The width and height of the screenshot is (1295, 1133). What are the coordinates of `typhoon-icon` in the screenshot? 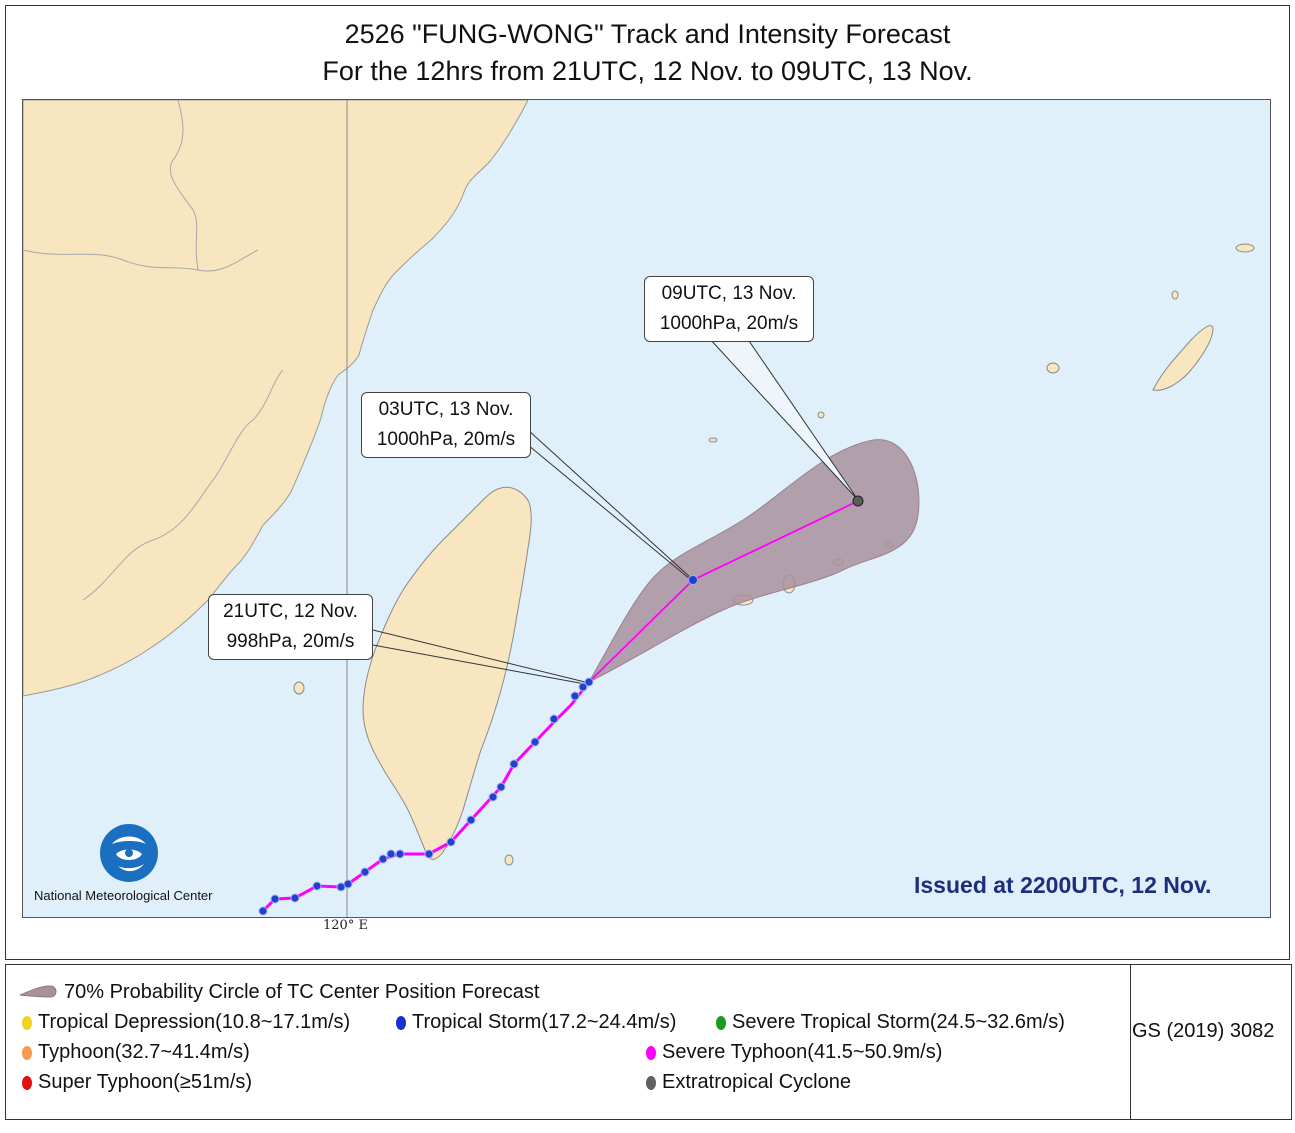 It's located at (27, 1053).